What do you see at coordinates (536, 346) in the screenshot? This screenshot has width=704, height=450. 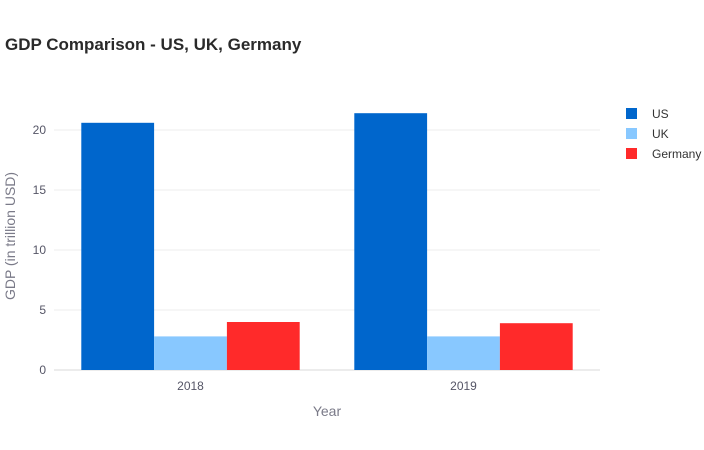 I see `bar-germany-2019` at bounding box center [536, 346].